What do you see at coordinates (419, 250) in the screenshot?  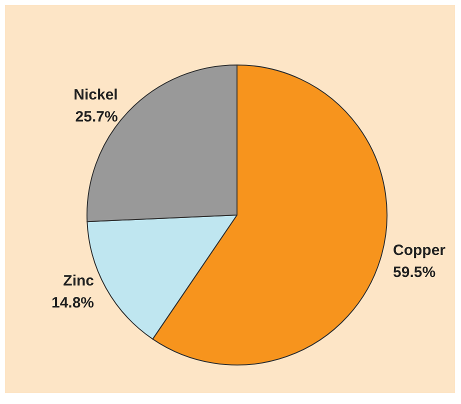 I see `slice-label: Copper` at bounding box center [419, 250].